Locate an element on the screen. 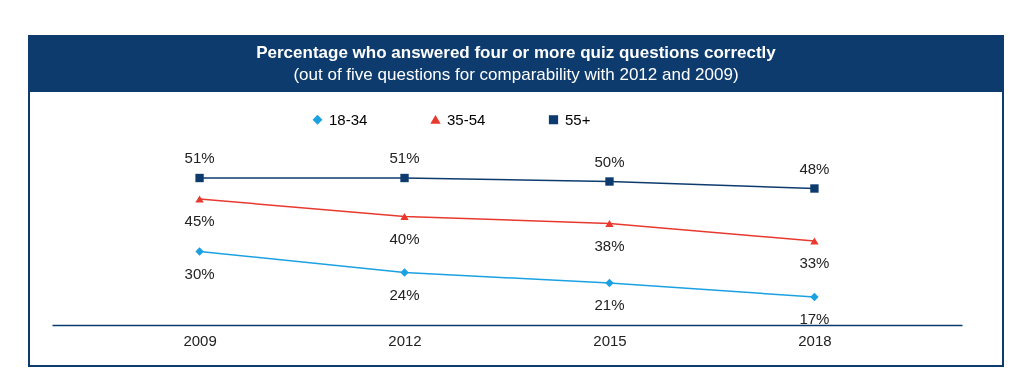  x-tick-label: 2009 is located at coordinates (200, 340).